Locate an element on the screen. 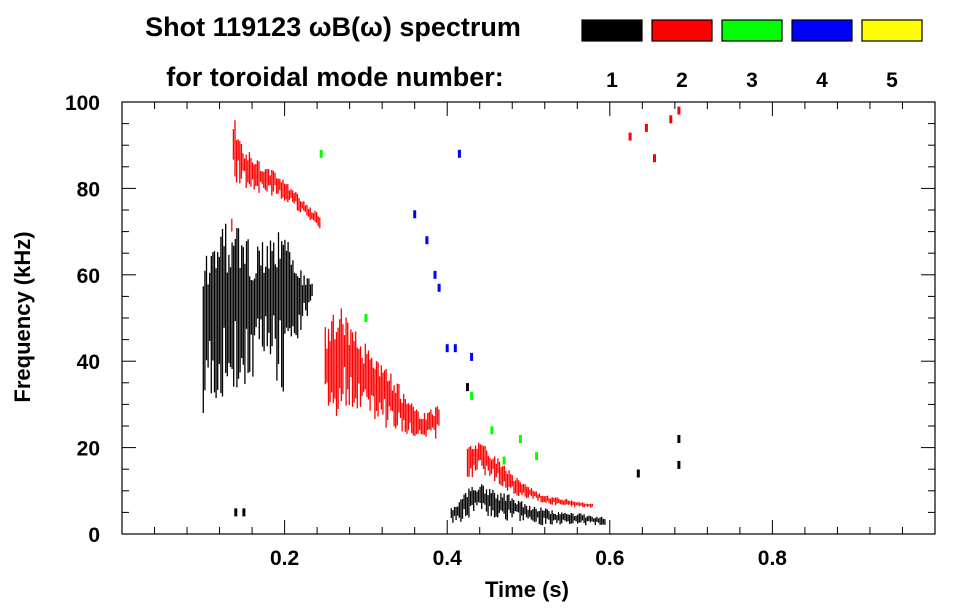  x-tick-label-3: 0.8 is located at coordinates (773, 558).